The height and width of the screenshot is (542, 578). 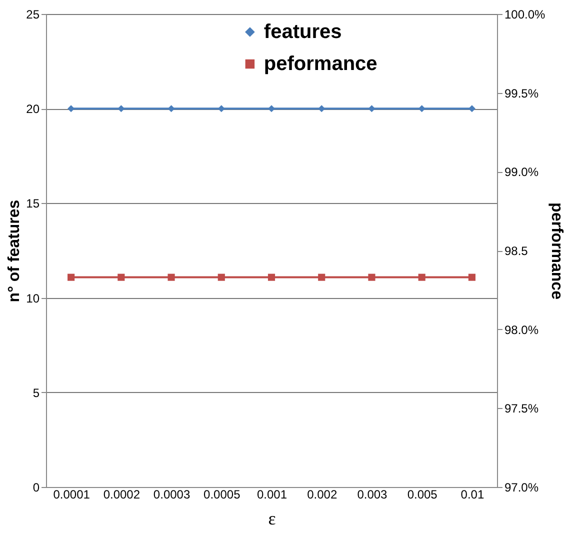 What do you see at coordinates (521, 487) in the screenshot?
I see `y2-tick-label: 97.0%` at bounding box center [521, 487].